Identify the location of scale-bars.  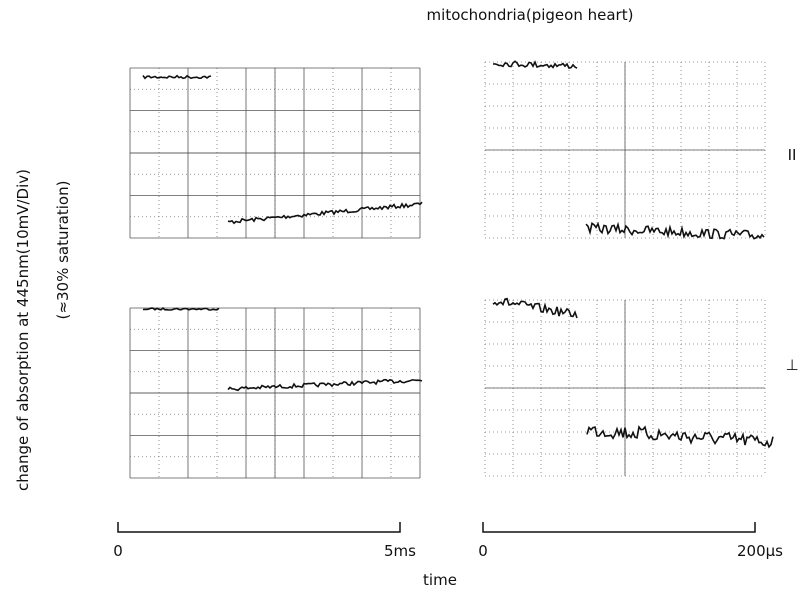
(436, 527).